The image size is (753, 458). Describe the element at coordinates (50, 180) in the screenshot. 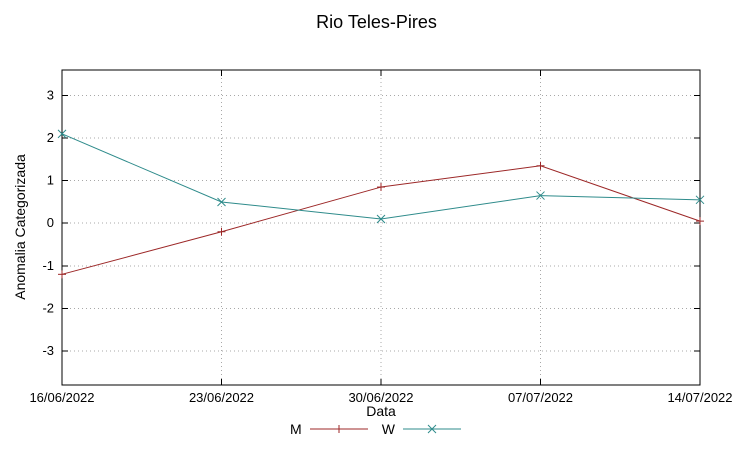

I see `y-tick-label: 1` at that location.